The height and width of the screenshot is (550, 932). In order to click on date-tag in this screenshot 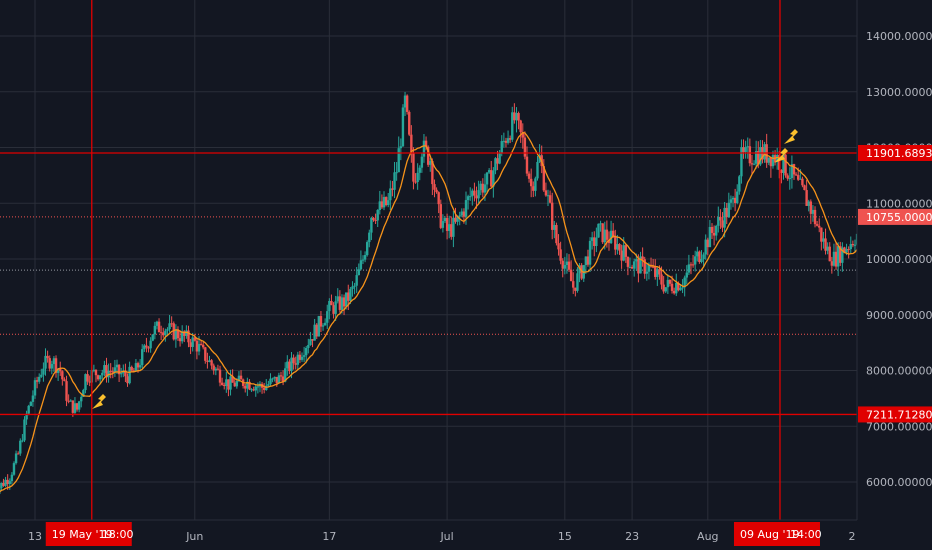, I will do `click(776, 534)`.